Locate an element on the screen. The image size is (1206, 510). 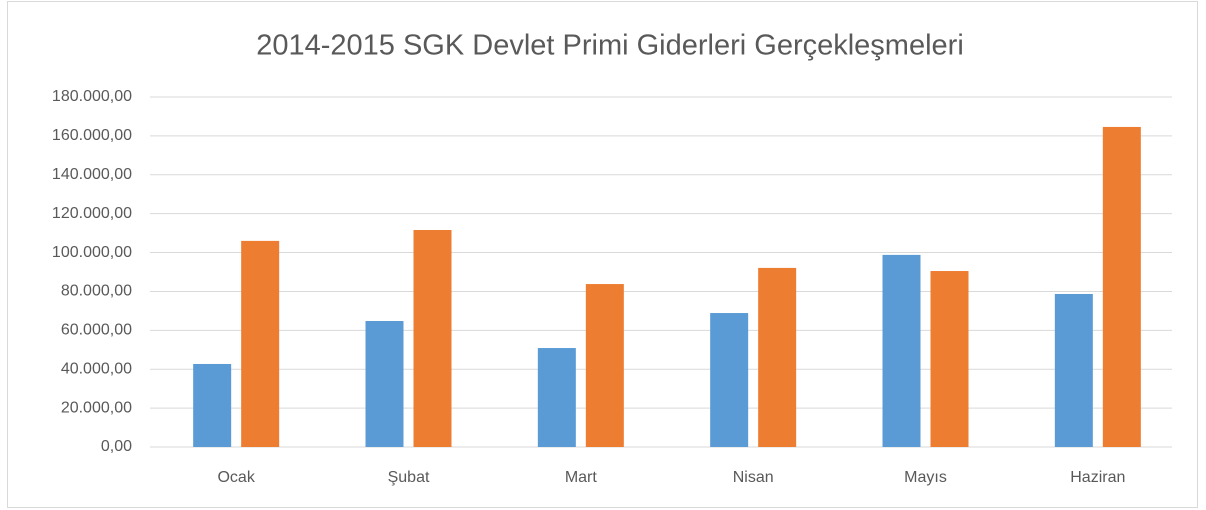
x-tick-label: Mart is located at coordinates (581, 477).